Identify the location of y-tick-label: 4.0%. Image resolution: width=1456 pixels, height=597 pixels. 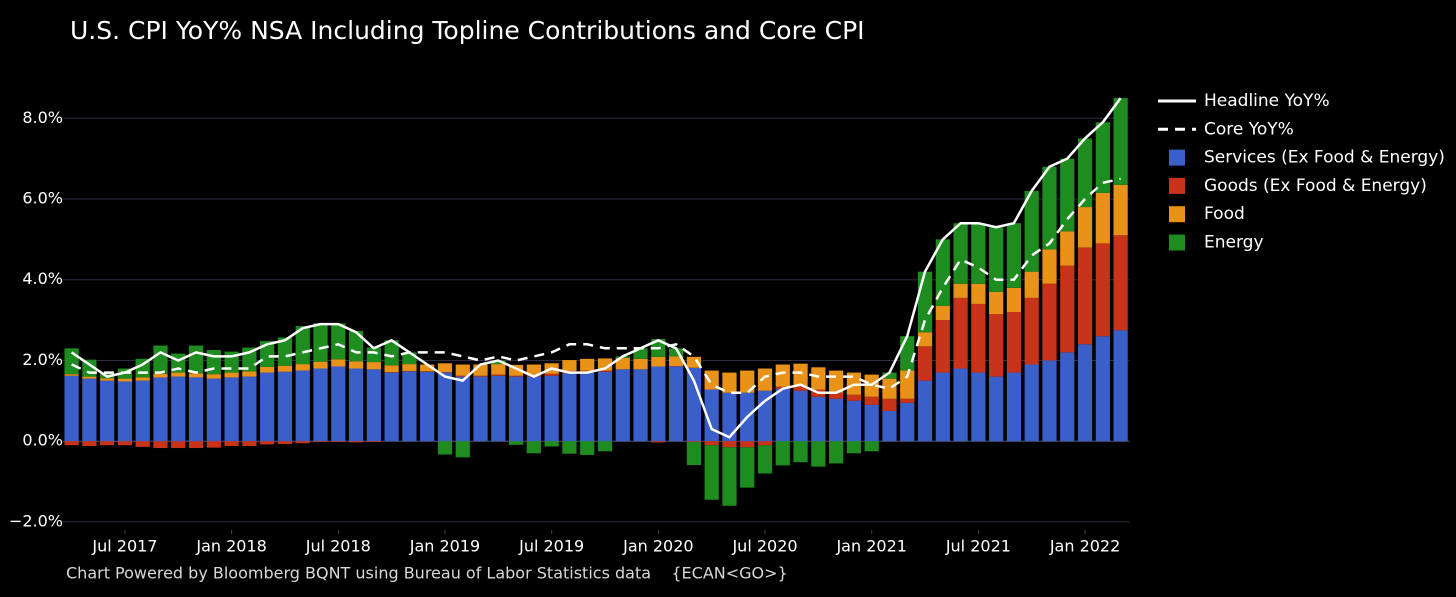
(42, 278).